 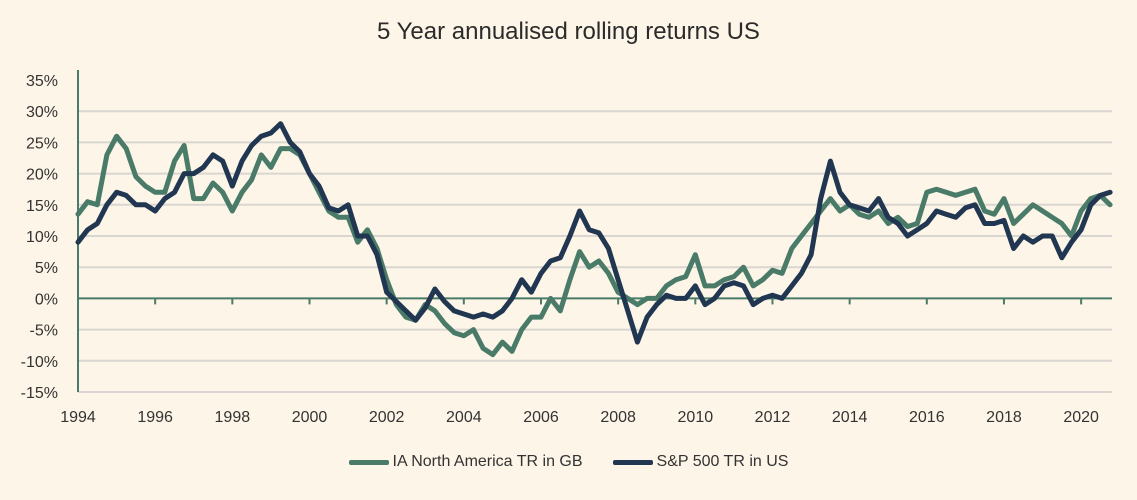 What do you see at coordinates (368, 462) in the screenshot?
I see `legend-swatch-green` at bounding box center [368, 462].